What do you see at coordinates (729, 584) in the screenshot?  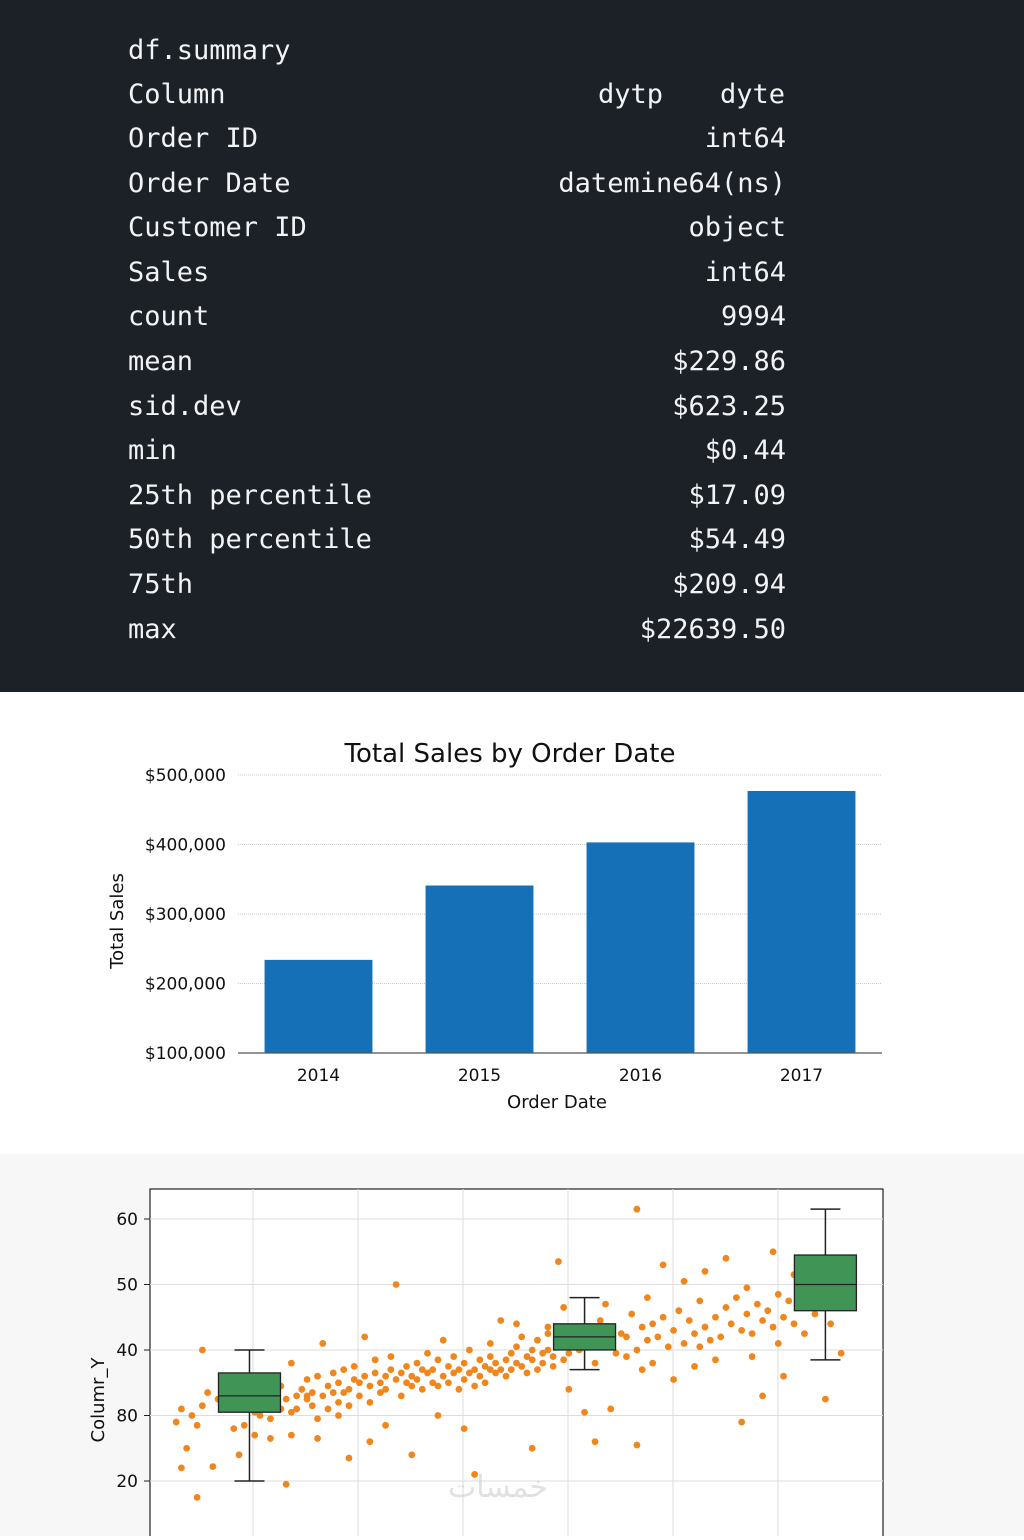 I see `summary-value: $209.94` at bounding box center [729, 584].